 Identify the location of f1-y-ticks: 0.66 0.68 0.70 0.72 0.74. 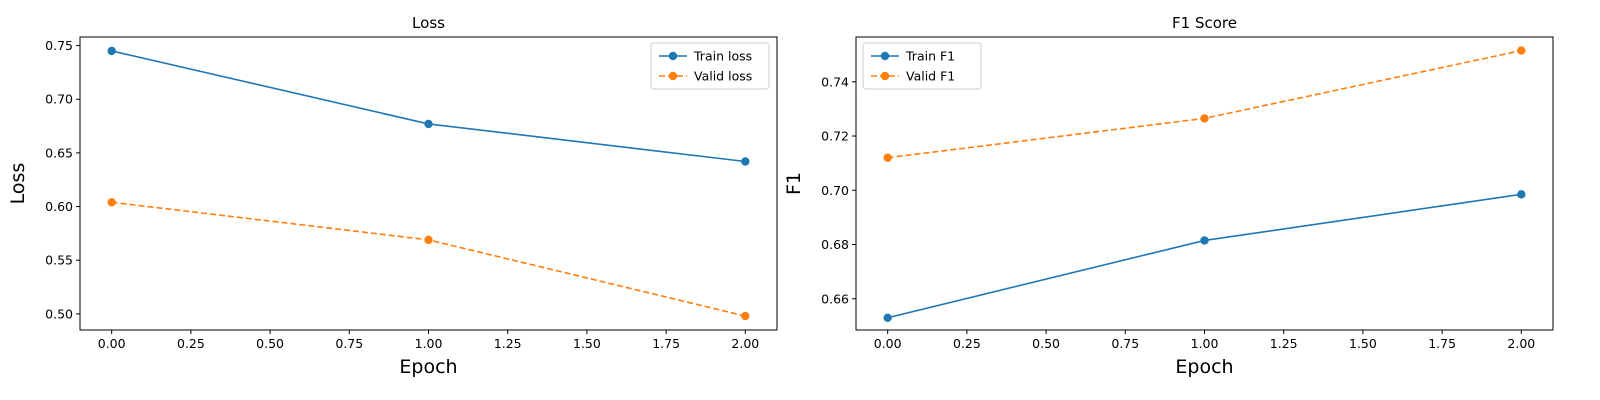
(838, 190).